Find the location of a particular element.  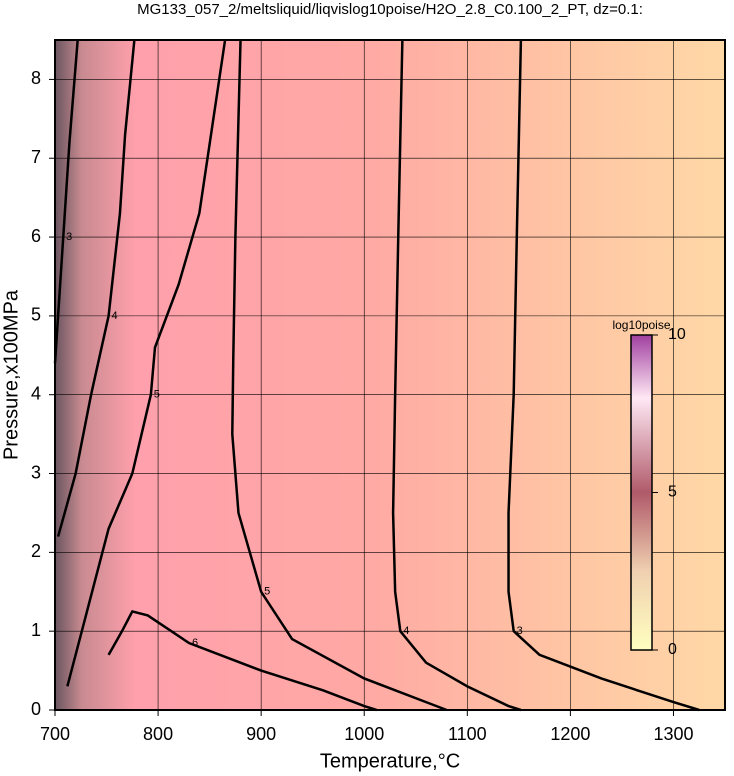

y-tick-label: 0 is located at coordinates (36, 709).